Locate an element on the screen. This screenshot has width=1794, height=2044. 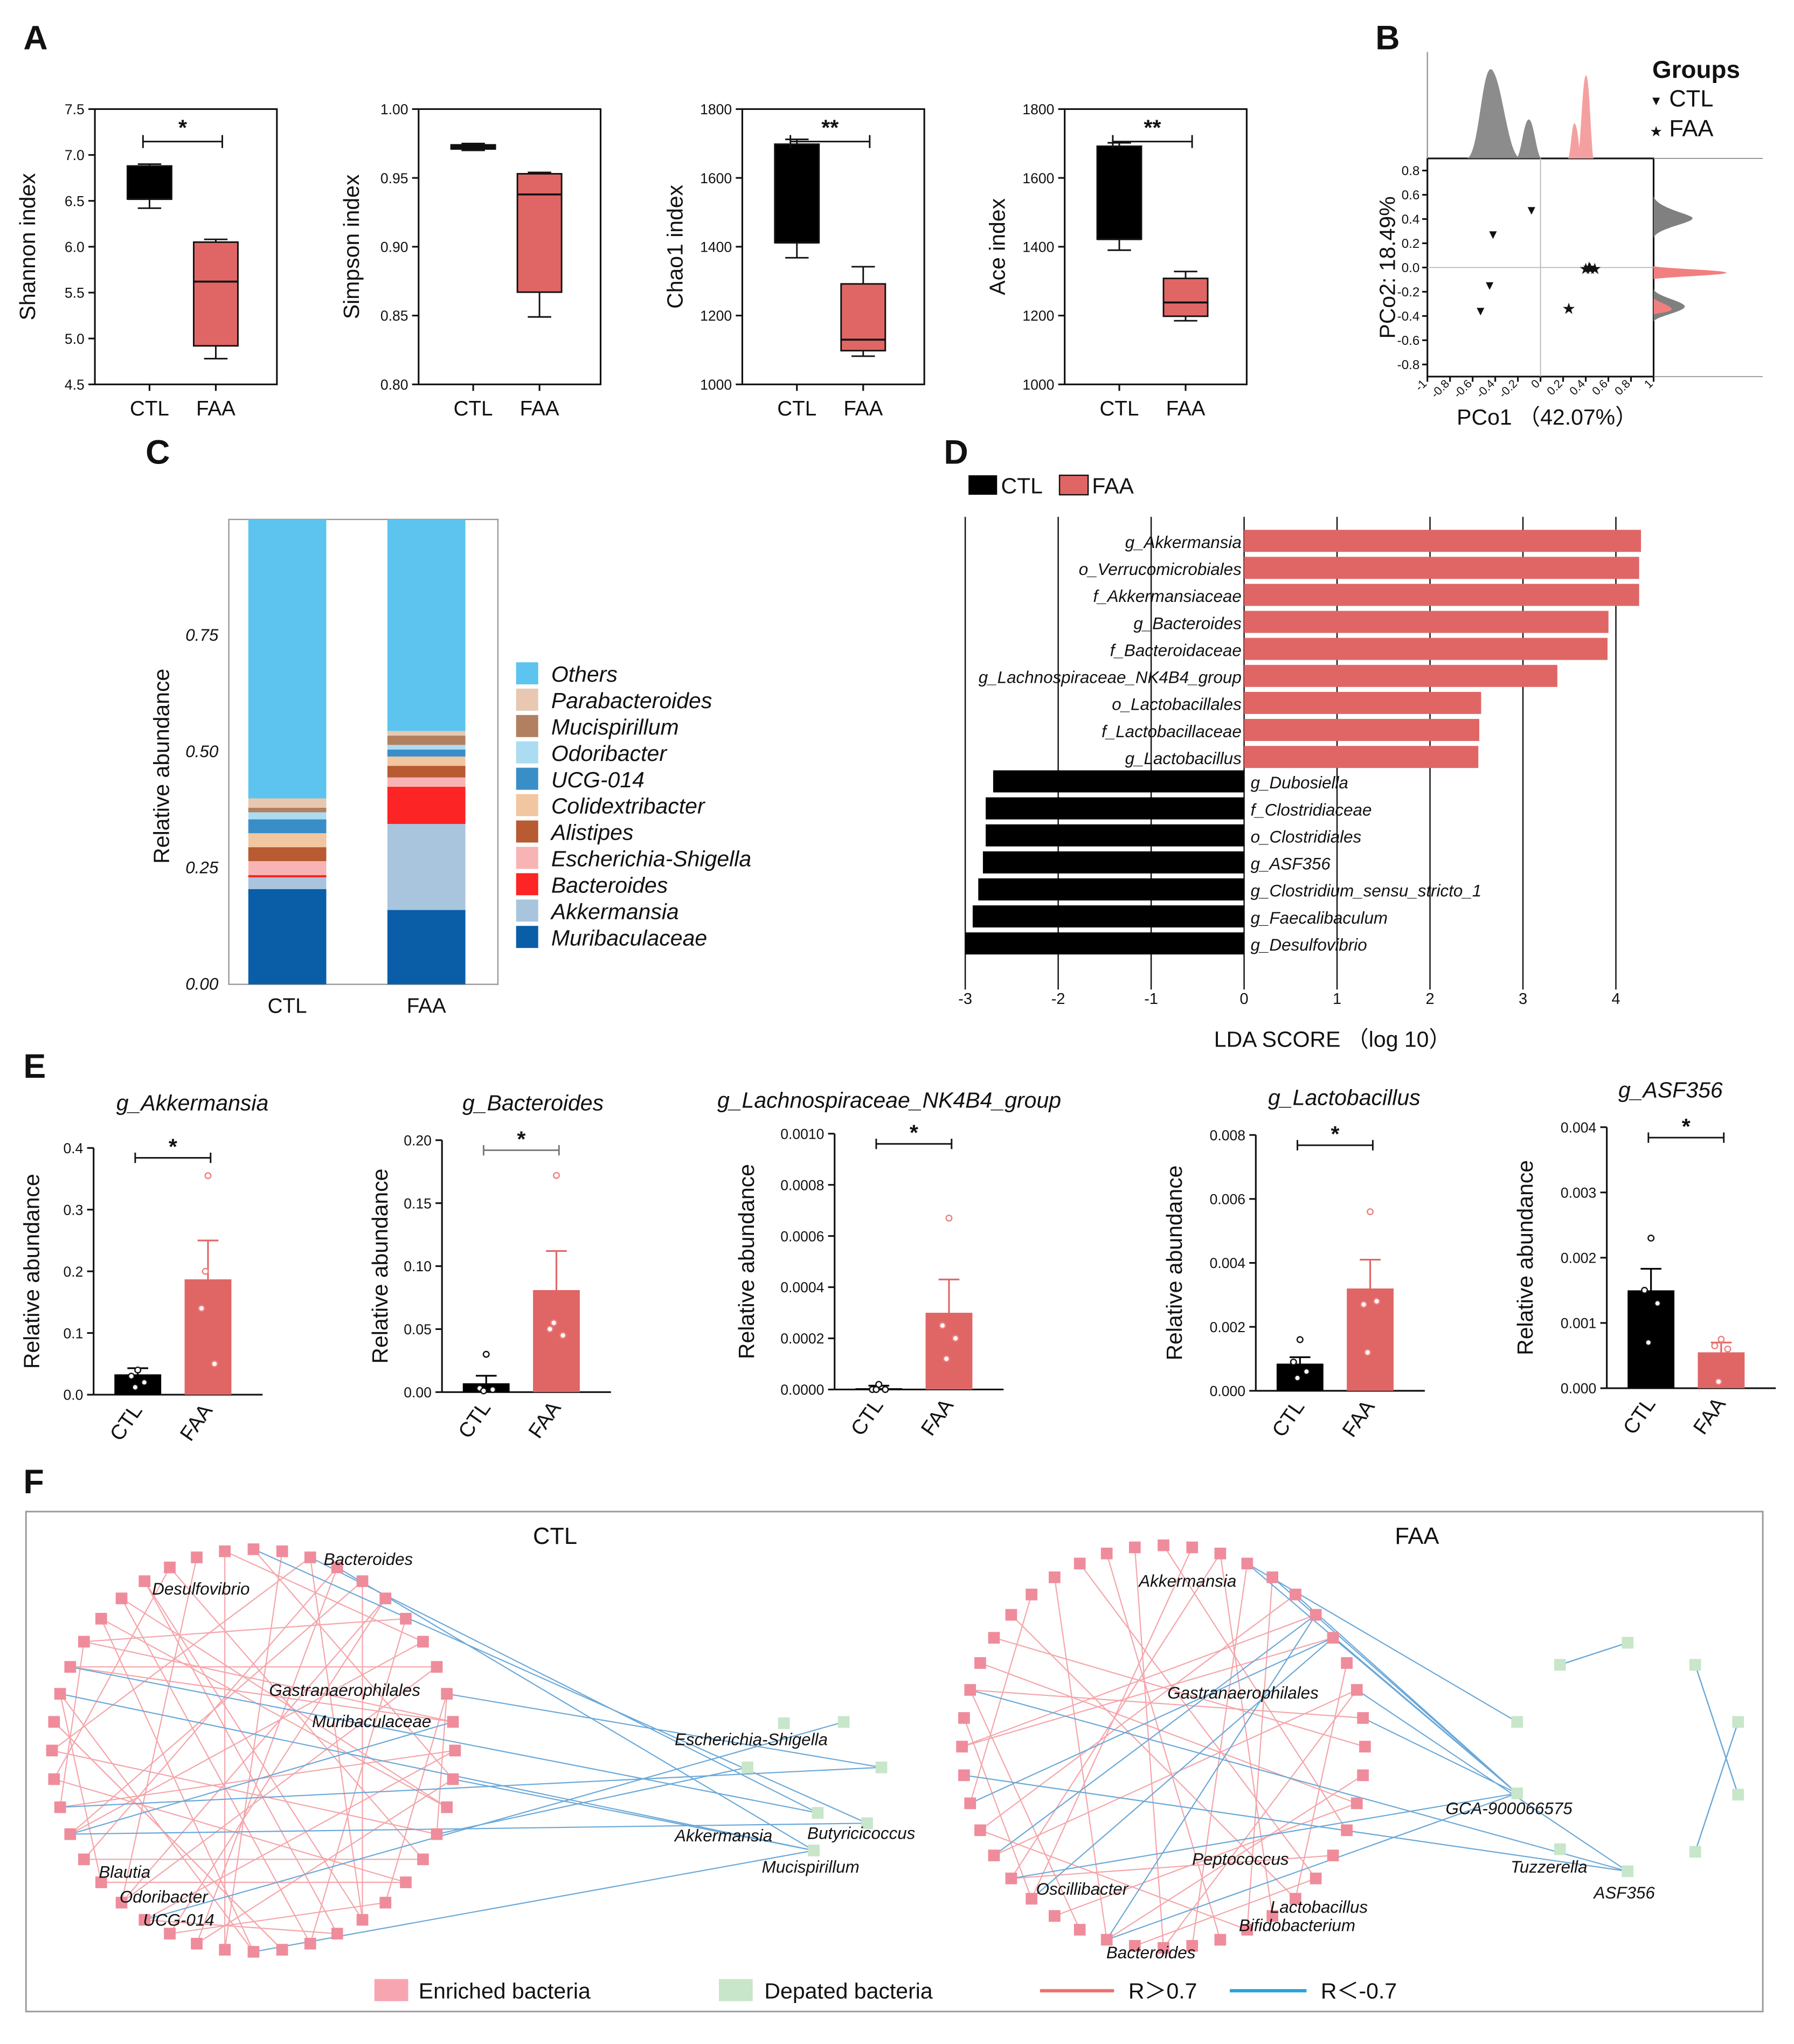
lda-label: f_Clostridiaceae is located at coordinates (1311, 809).